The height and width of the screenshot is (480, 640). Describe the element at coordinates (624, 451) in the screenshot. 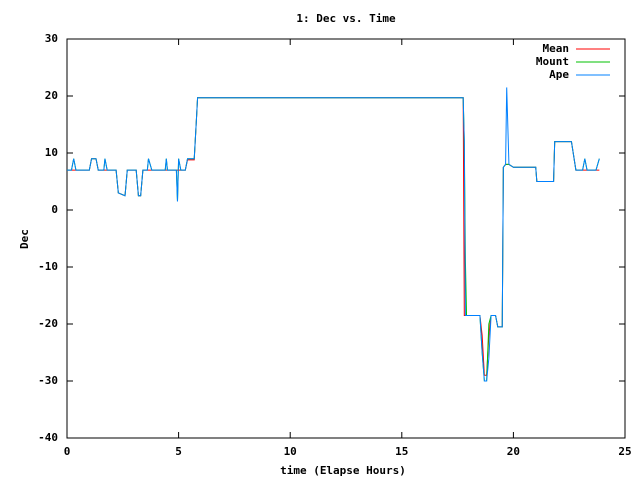

I see `x-tick-label: 25` at that location.